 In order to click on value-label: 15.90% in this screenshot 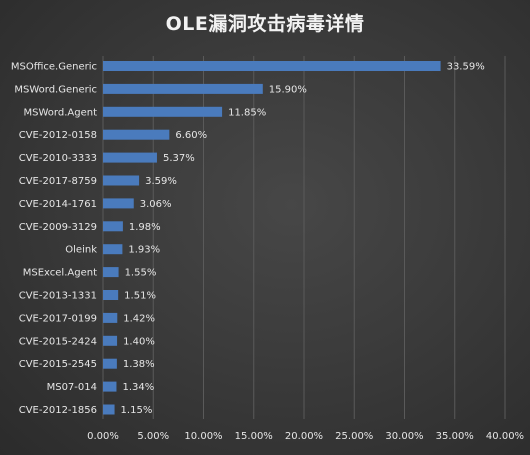, I will do `click(288, 89)`.